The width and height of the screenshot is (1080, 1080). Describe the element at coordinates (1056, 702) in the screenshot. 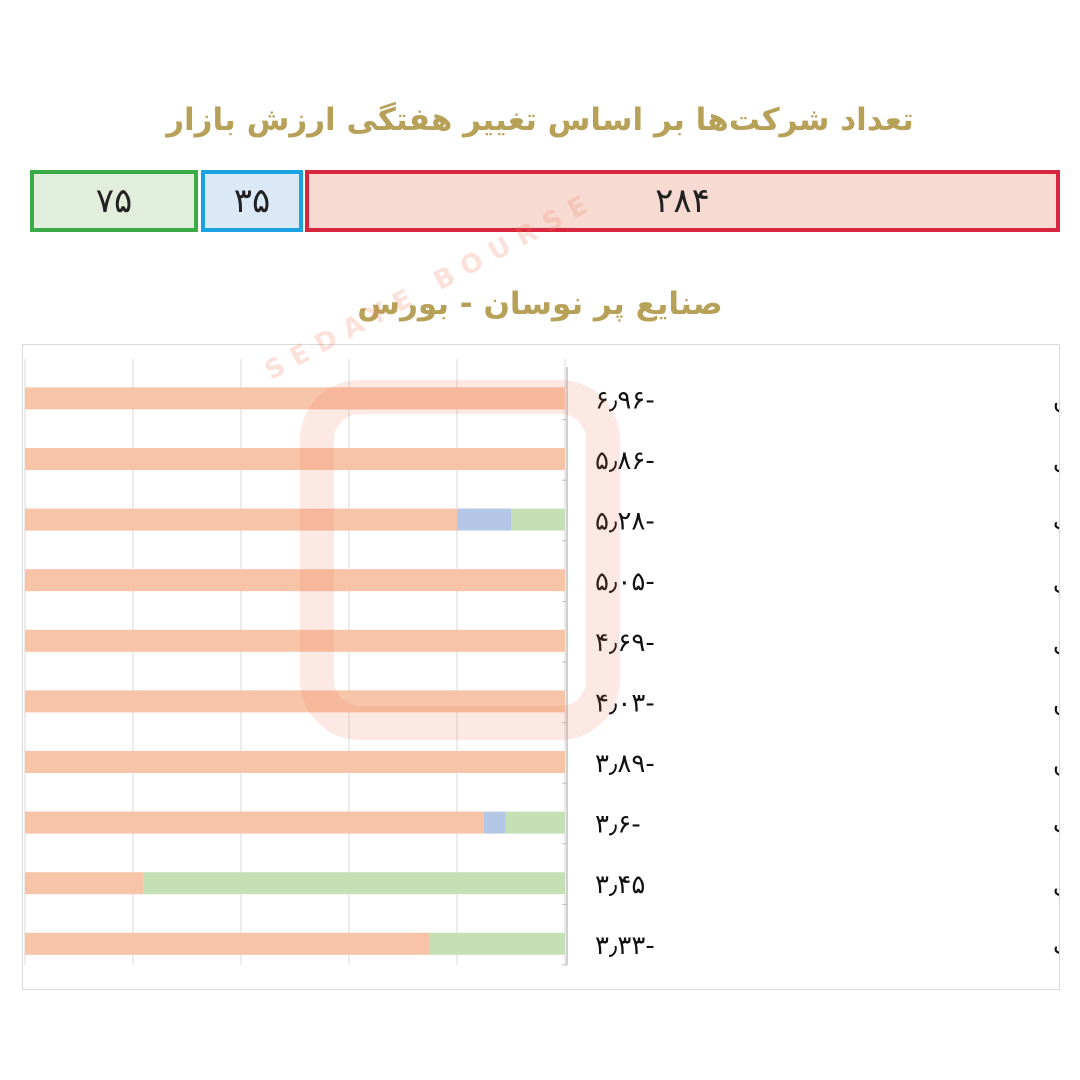

I see `category-label: رایانه و فعالیتهای وابسته به آن` at that location.